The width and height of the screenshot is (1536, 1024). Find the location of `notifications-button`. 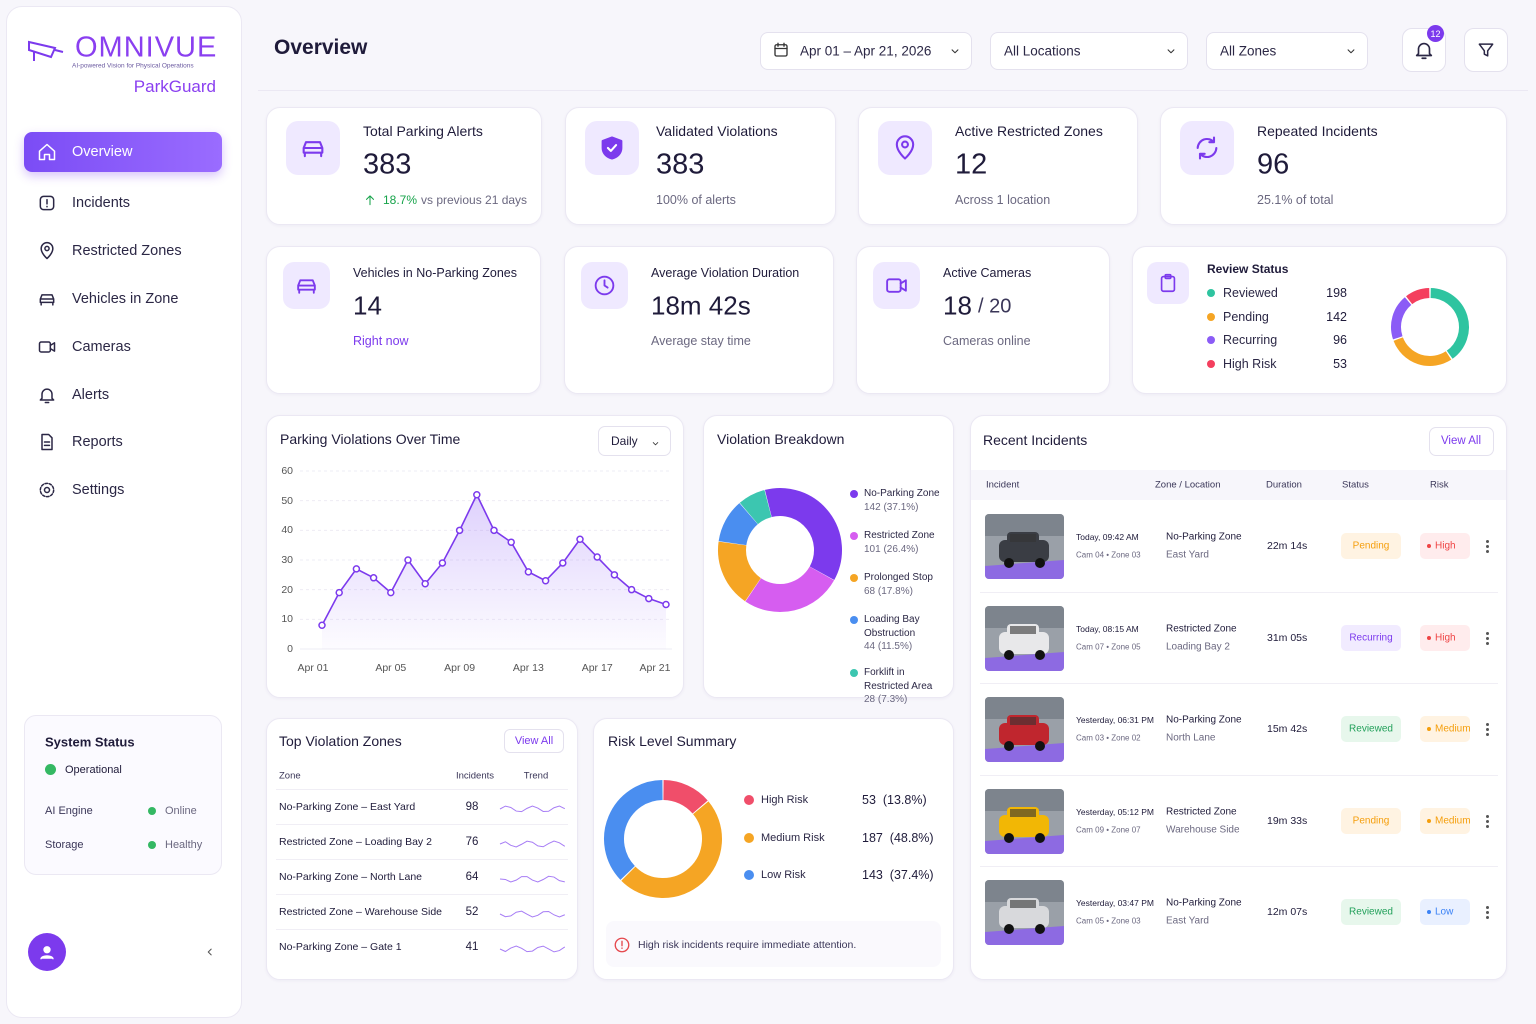

notifications-button is located at coordinates (1424, 50).